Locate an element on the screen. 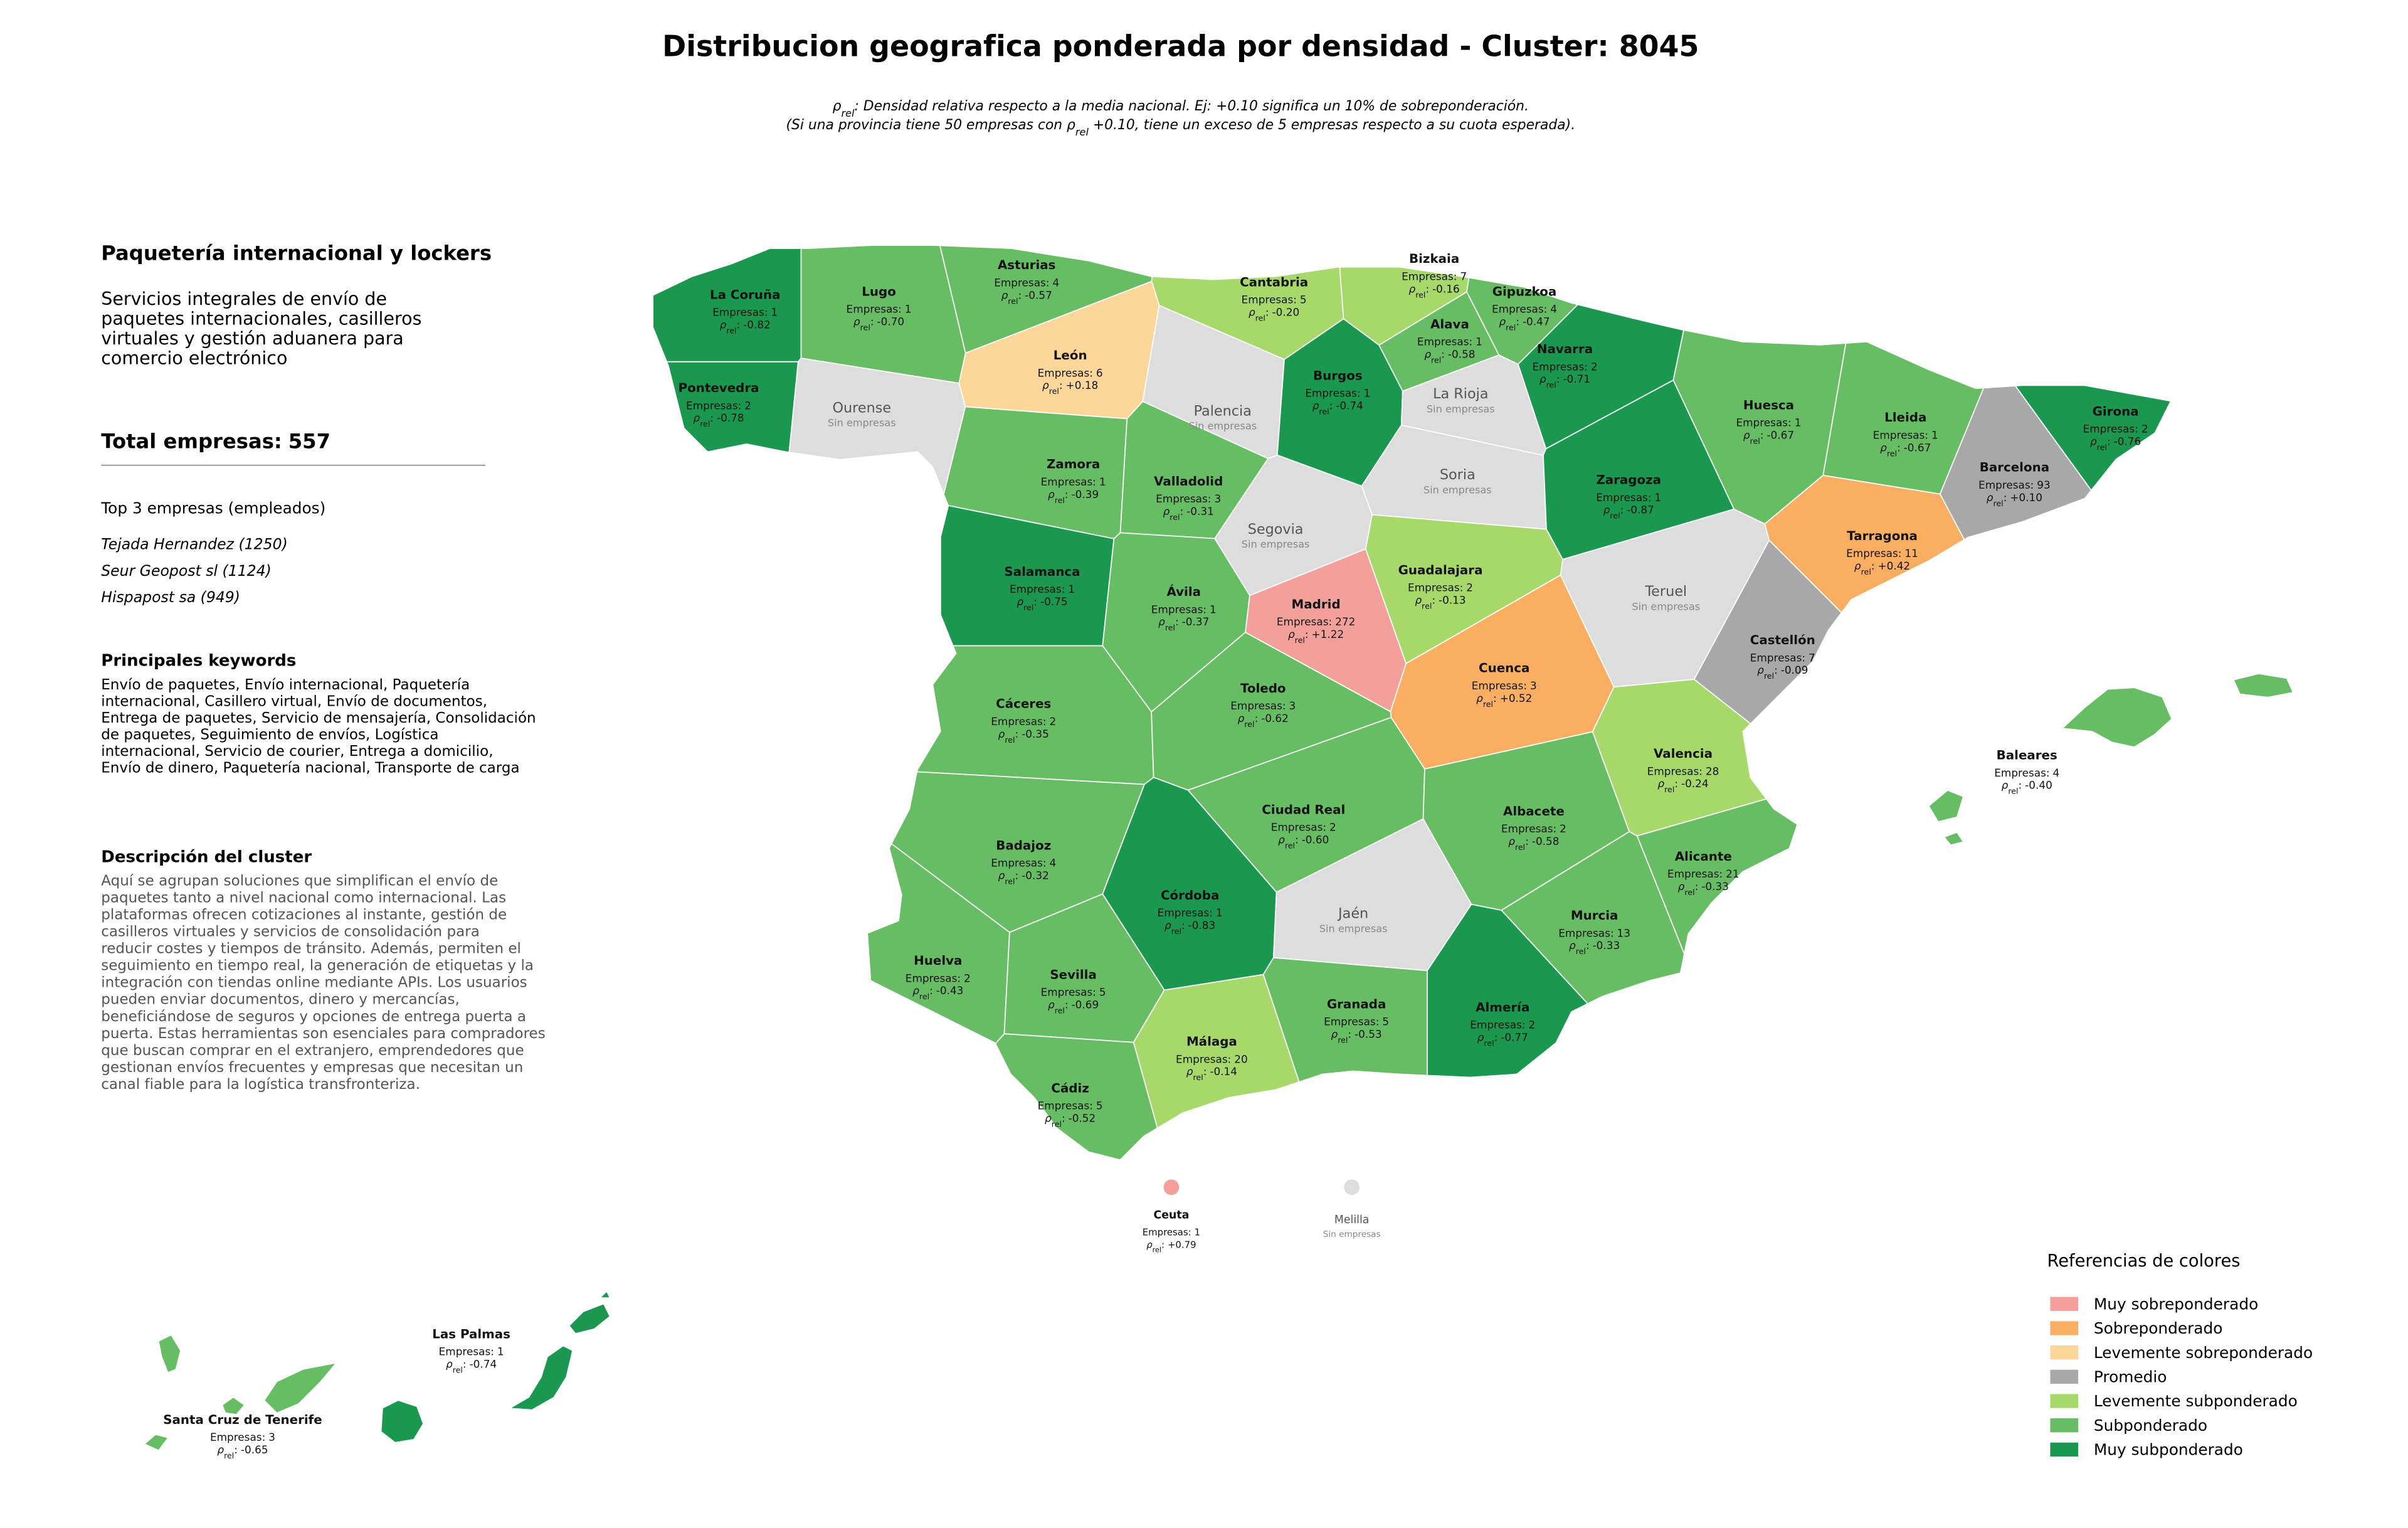 This screenshot has height=1528, width=2408. province-name: Ávila is located at coordinates (1183, 592).